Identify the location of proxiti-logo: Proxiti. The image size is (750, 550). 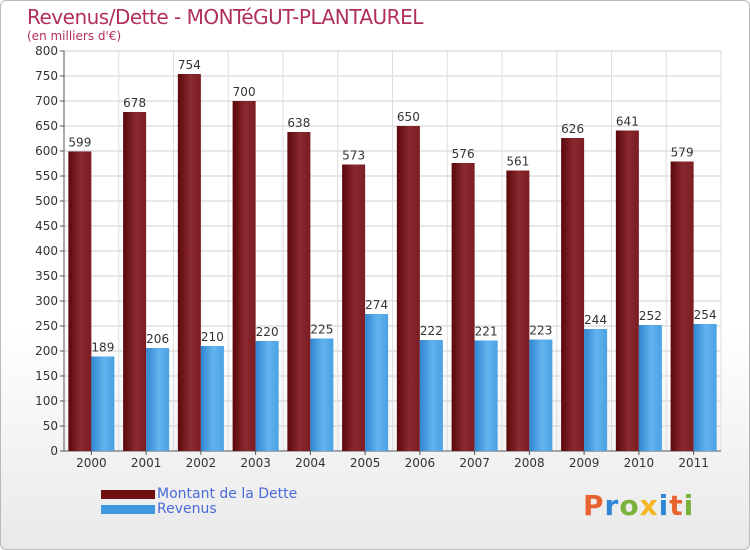
(639, 505).